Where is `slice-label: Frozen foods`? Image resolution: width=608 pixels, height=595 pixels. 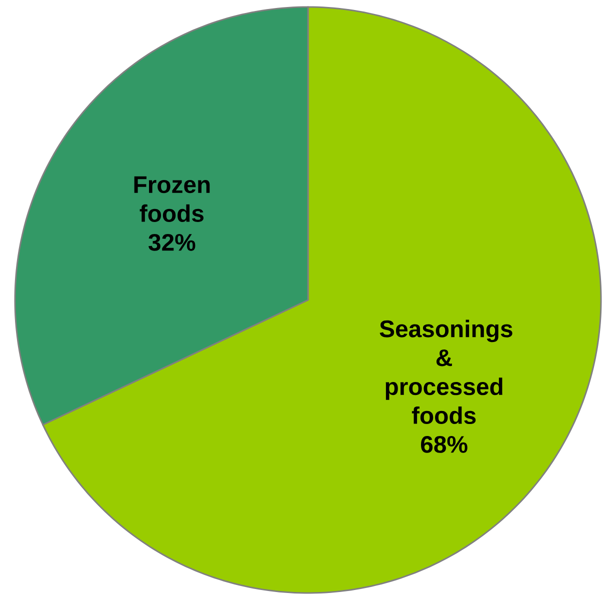
slice-label: Frozen foods is located at coordinates (172, 199).